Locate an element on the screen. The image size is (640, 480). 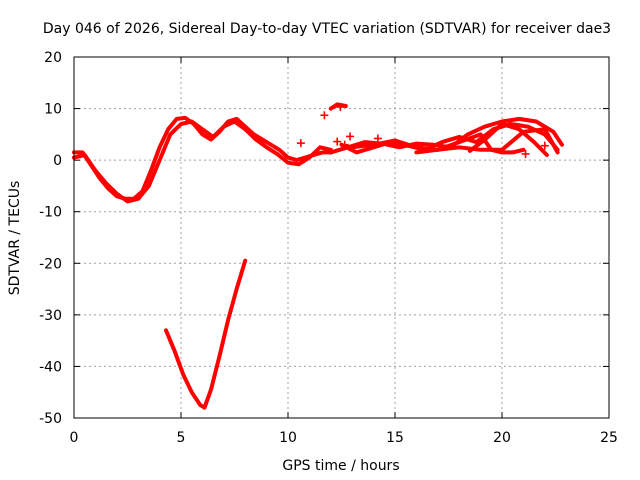
y-tick-label: -30 is located at coordinates (50, 316).